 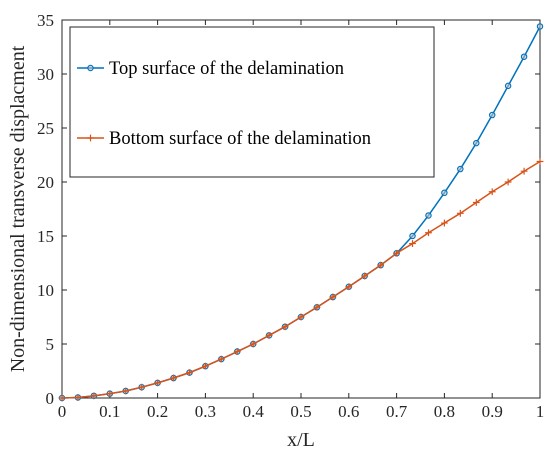 I want to click on y-tick-label: 30, so click(x=45, y=74).